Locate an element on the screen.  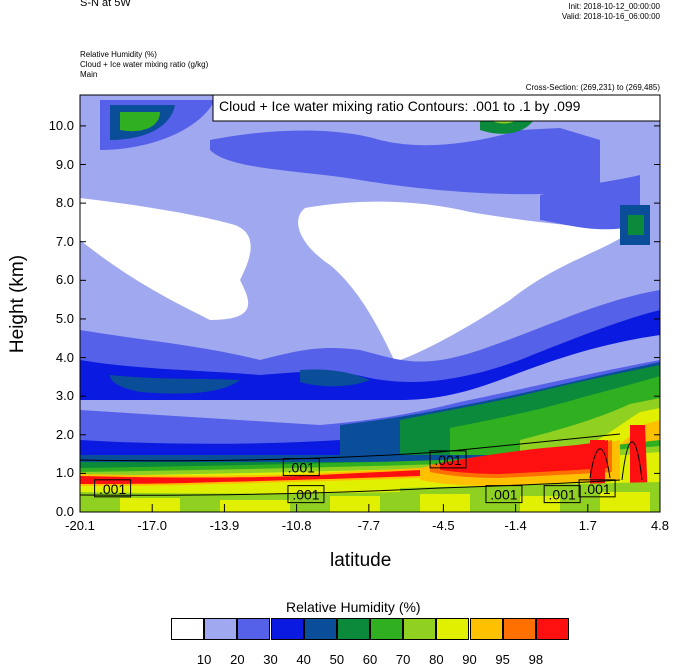
y-tick-label: 8.0 is located at coordinates (64, 203).